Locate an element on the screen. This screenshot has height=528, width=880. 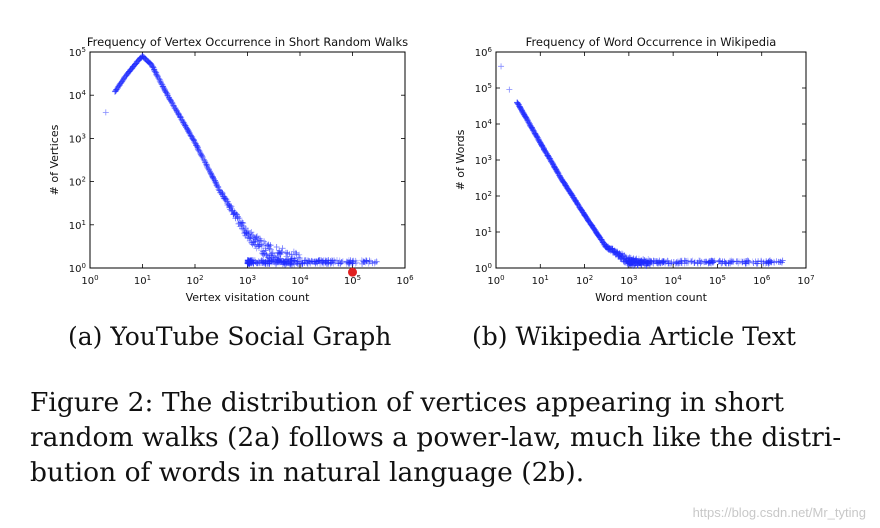
y-tick-label: 102 is located at coordinates (483, 196).